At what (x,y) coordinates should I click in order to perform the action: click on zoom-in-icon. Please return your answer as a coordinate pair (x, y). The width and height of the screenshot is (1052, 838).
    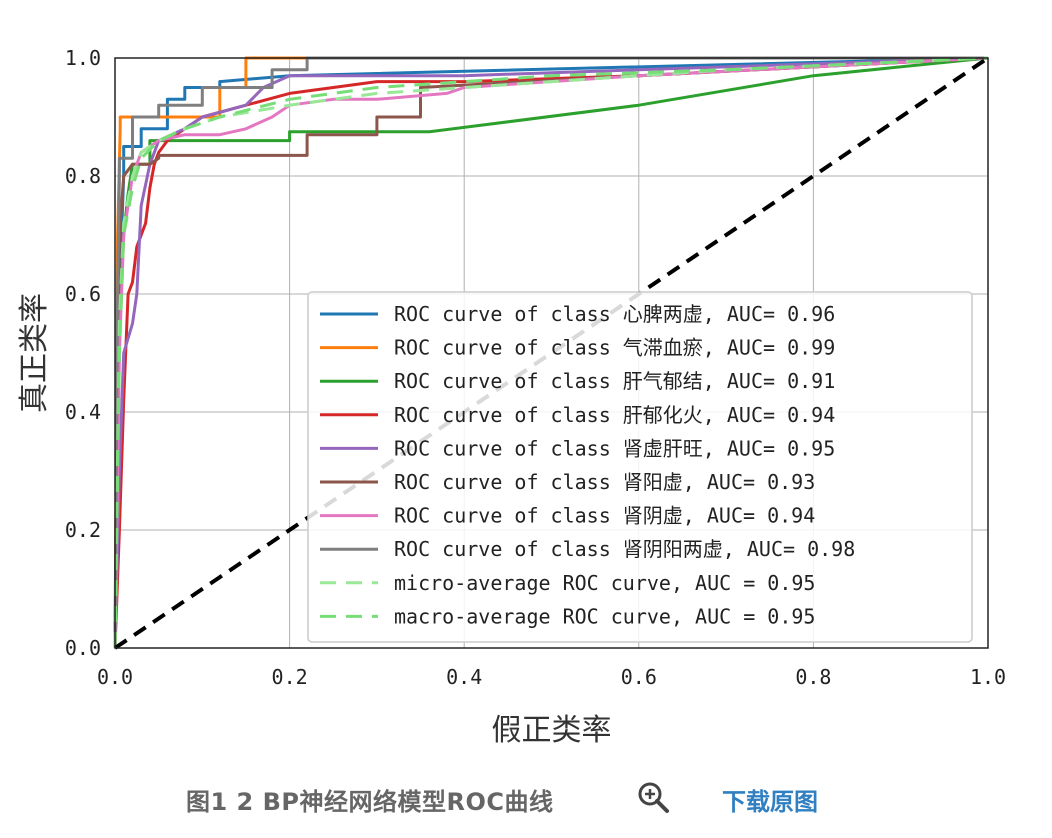
    Looking at the image, I should click on (653, 797).